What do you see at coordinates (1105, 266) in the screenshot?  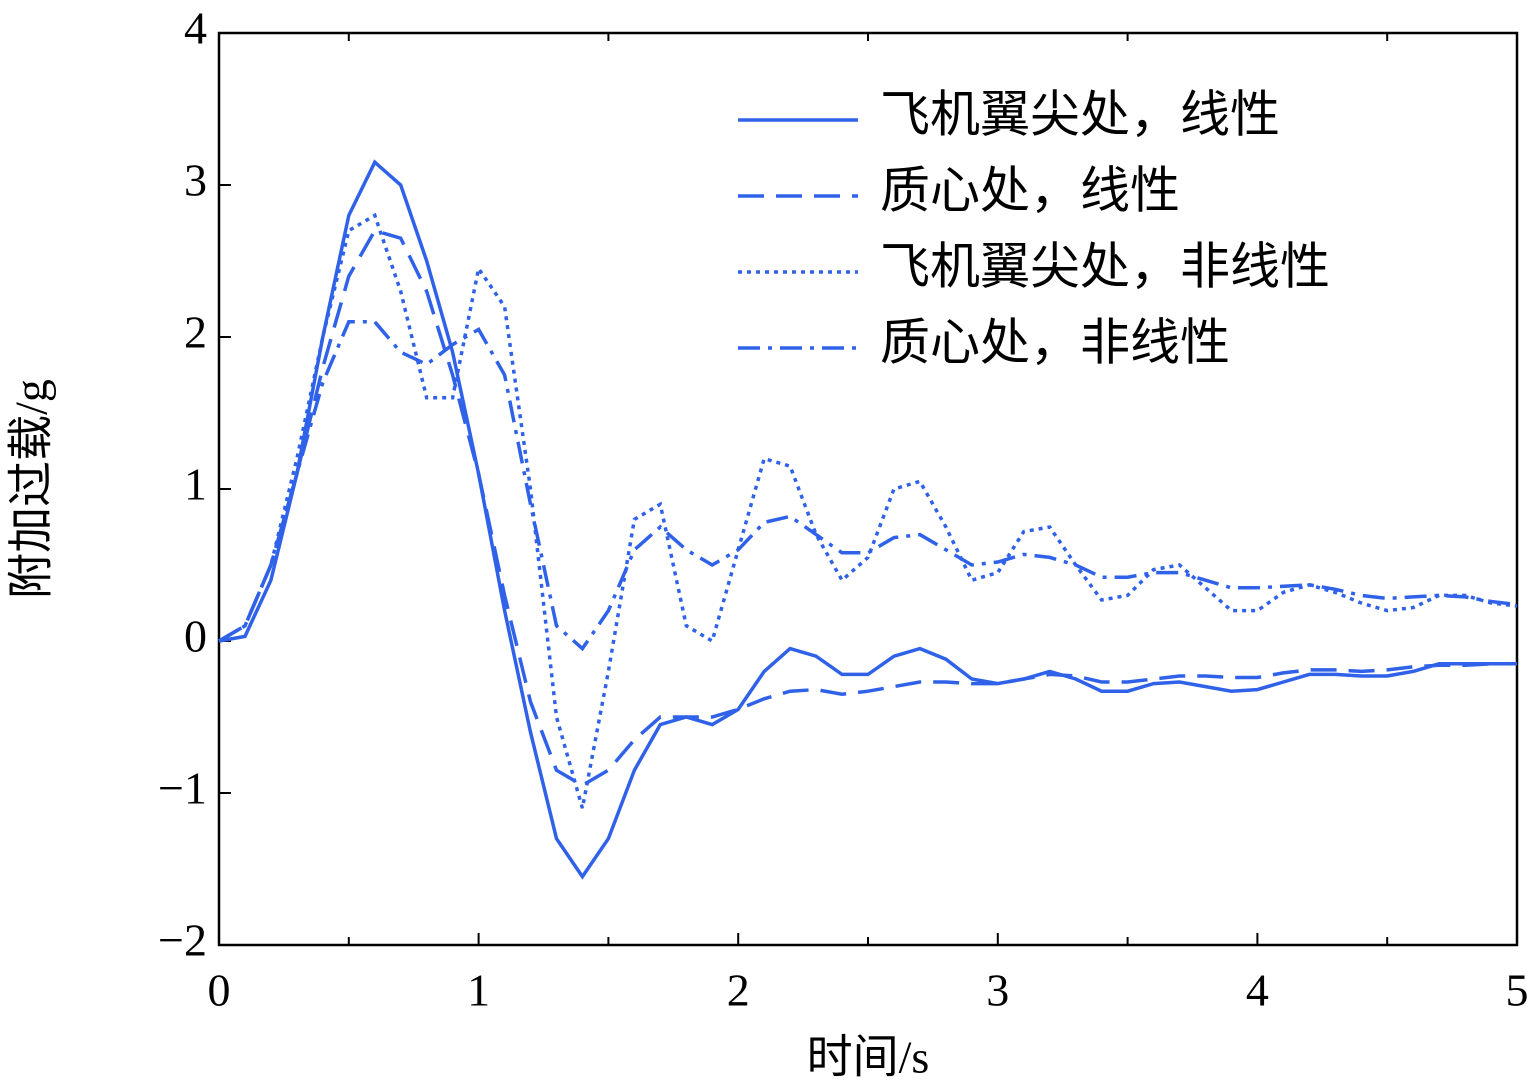 I see `legend-label: 飞机翼尖处，非线性` at bounding box center [1105, 266].